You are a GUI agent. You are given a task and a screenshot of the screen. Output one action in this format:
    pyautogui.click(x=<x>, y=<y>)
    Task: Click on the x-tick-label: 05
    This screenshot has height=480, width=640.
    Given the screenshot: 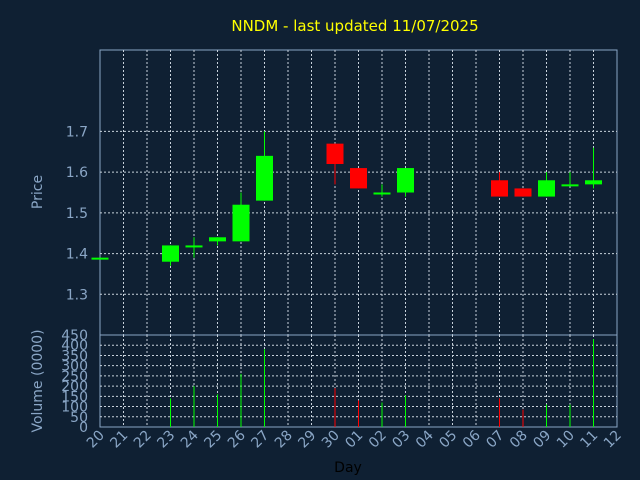 What is the action you would take?
    pyautogui.click(x=448, y=440)
    